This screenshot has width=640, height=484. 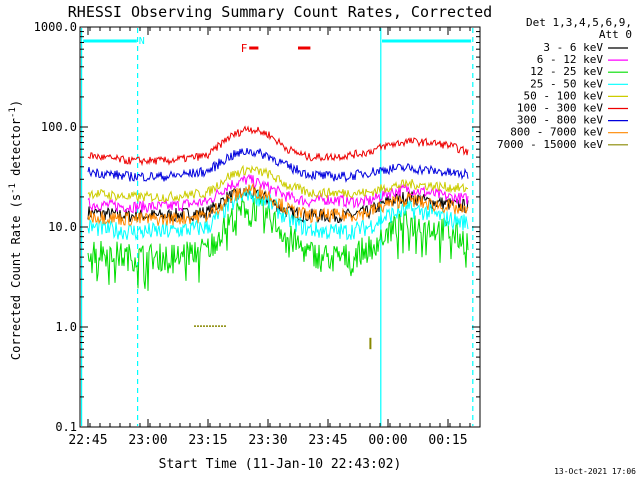 I want to click on x-tick-label: 22:45, so click(x=87, y=440).